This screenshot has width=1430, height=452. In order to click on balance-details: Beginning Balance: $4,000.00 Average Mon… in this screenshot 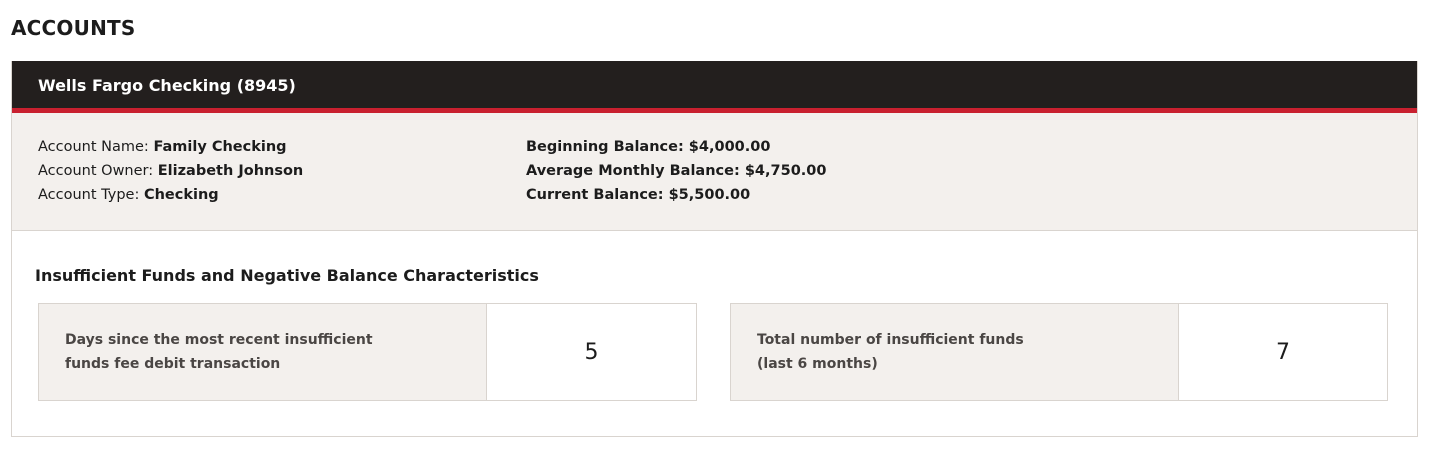, I will do `click(676, 171)`.